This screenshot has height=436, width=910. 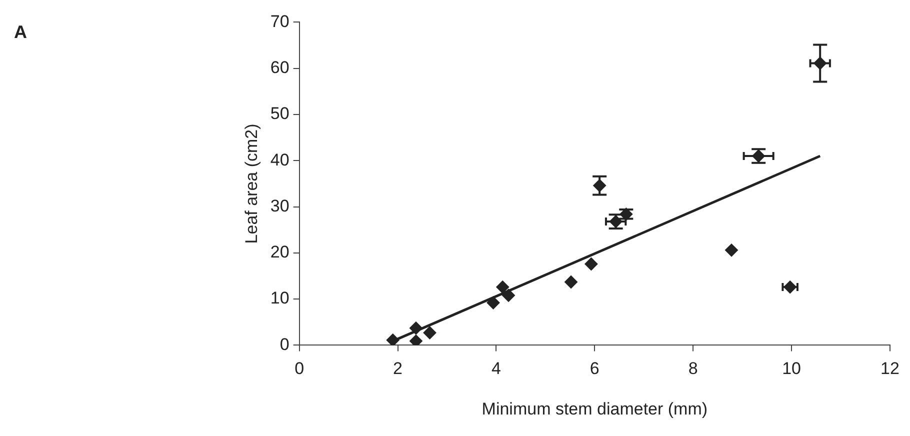 What do you see at coordinates (299, 368) in the screenshot?
I see `x-tick-label: 0` at bounding box center [299, 368].